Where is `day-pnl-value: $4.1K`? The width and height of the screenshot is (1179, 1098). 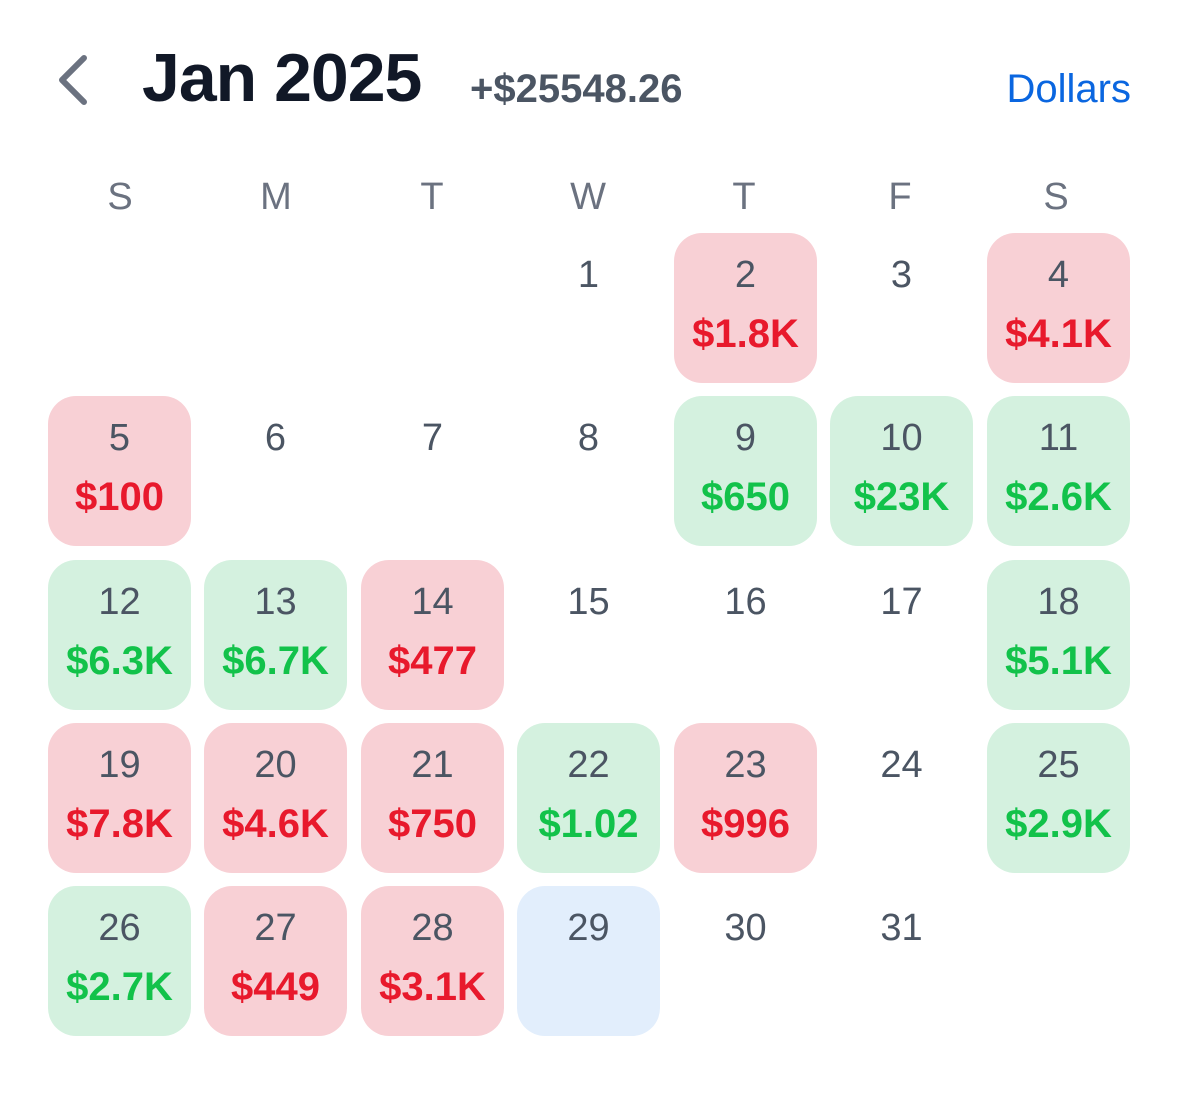 day-pnl-value: $4.1K is located at coordinates (1058, 334).